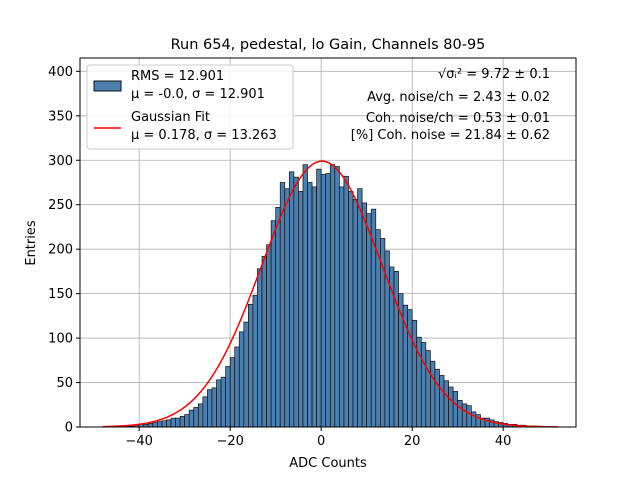  I want to click on x-tick-label: −20, so click(229, 441).